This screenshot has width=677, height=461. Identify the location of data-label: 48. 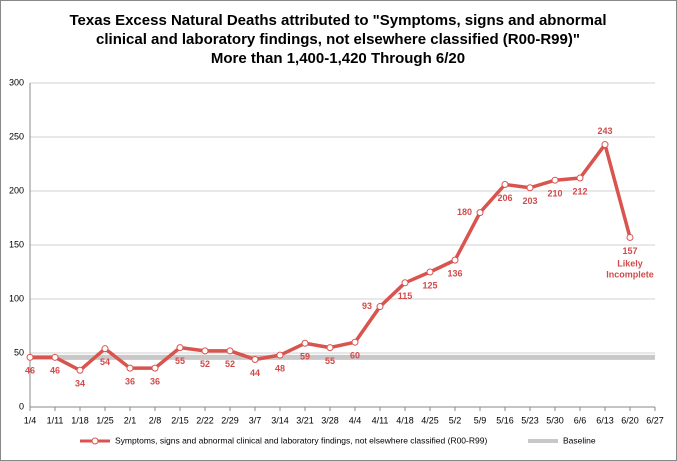
(280, 369).